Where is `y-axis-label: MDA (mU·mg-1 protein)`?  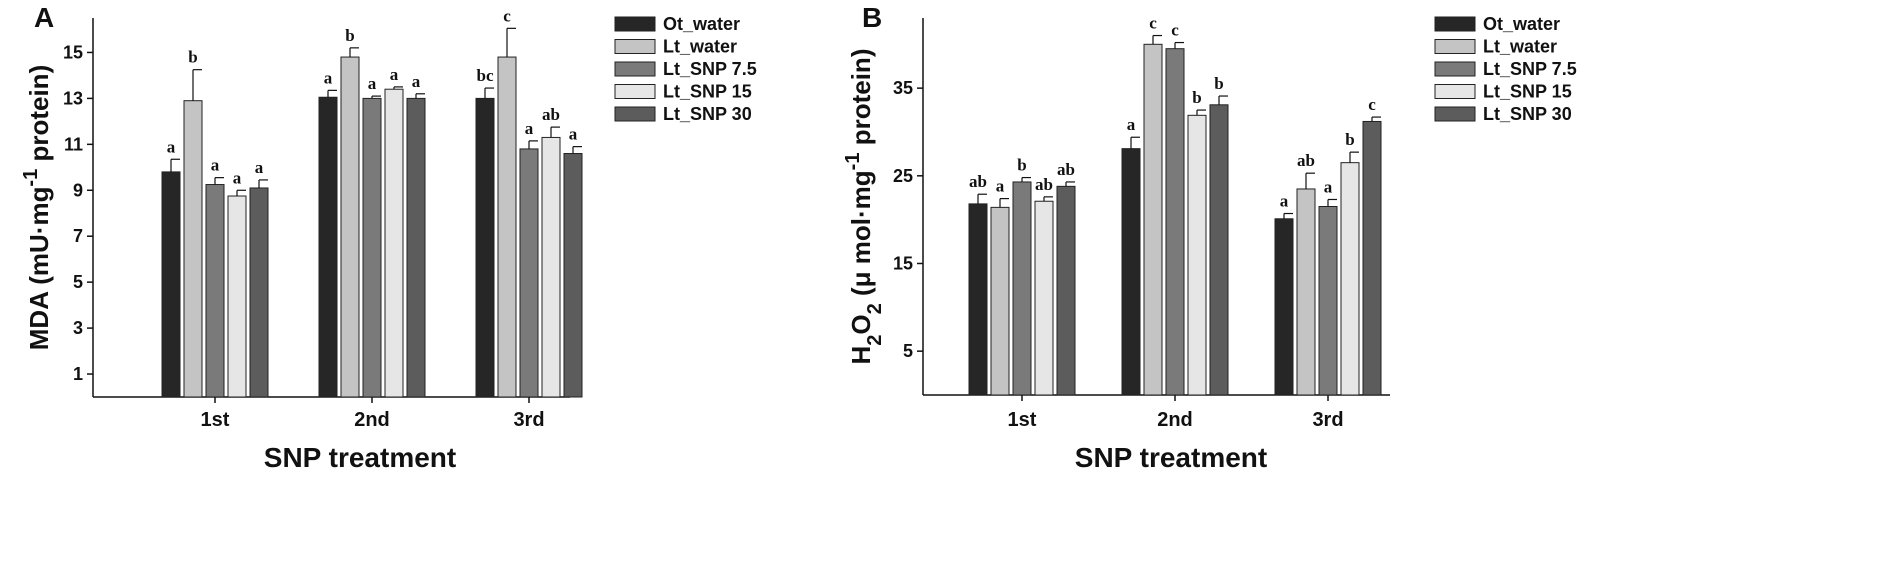 y-axis-label: MDA (mU·mg-1 protein) is located at coordinates (37, 207).